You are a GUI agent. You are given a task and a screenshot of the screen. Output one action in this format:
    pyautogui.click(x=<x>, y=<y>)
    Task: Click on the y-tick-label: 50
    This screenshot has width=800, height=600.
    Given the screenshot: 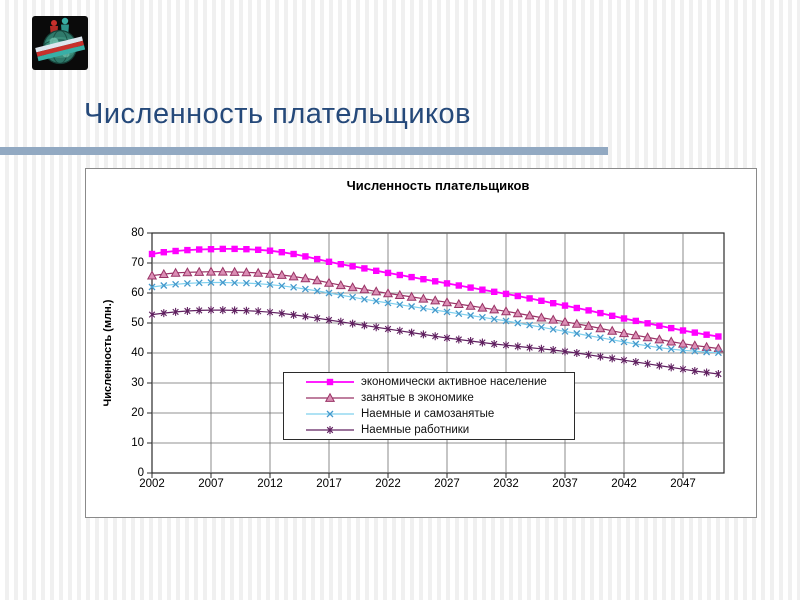 What is the action you would take?
    pyautogui.click(x=137, y=323)
    